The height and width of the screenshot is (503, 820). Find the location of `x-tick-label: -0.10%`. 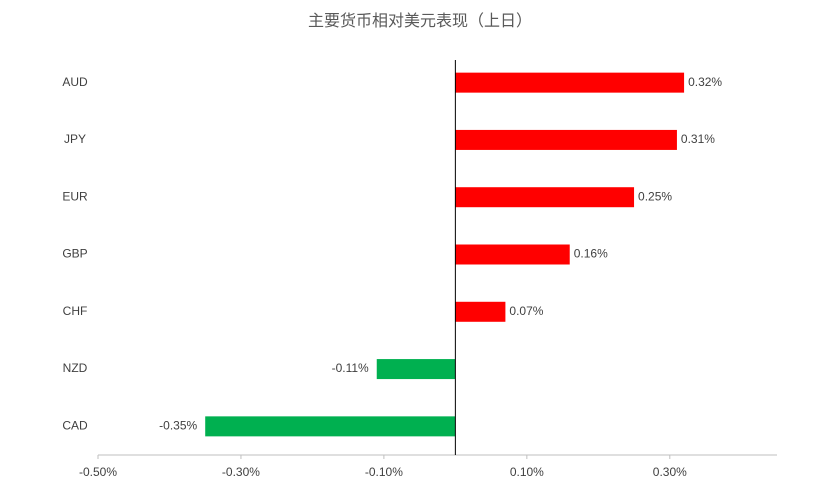

x-tick-label: -0.10% is located at coordinates (384, 472).